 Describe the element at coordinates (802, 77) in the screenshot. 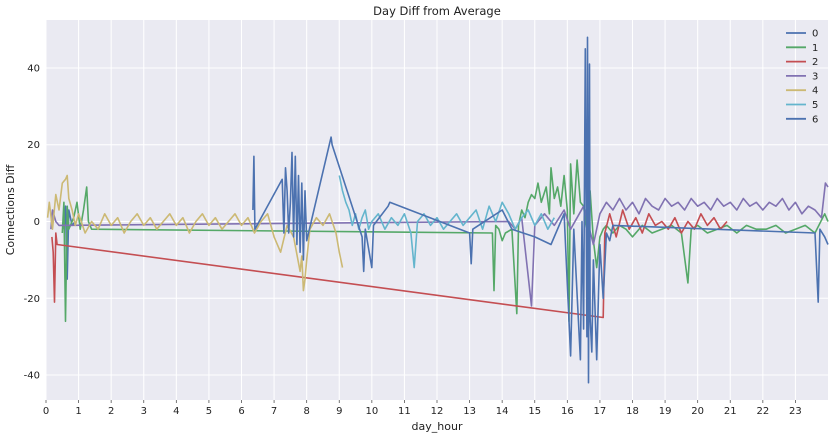

I see `legend: 0 1 2 3 4 5 6` at that location.